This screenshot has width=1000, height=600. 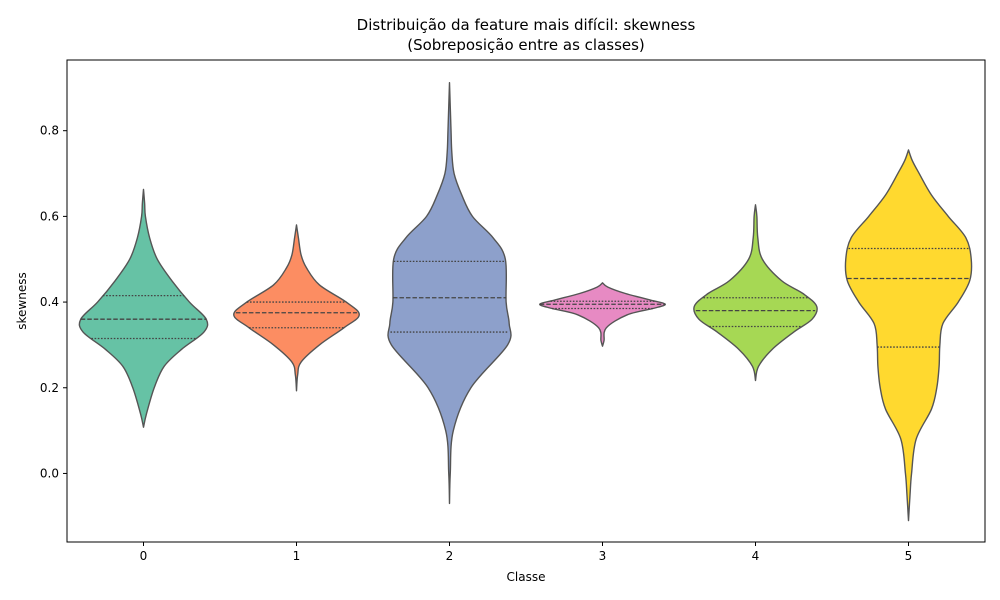 What do you see at coordinates (49, 473) in the screenshot?
I see `y-tick-label: 0.0` at bounding box center [49, 473].